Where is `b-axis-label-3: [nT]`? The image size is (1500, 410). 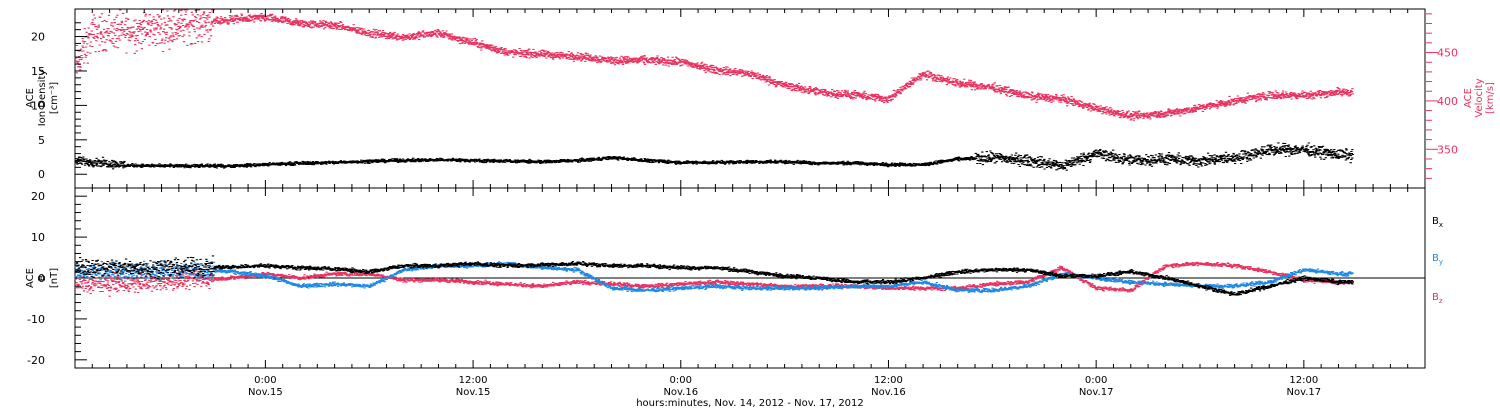
b-axis-label-3: [nT] is located at coordinates (54, 278).